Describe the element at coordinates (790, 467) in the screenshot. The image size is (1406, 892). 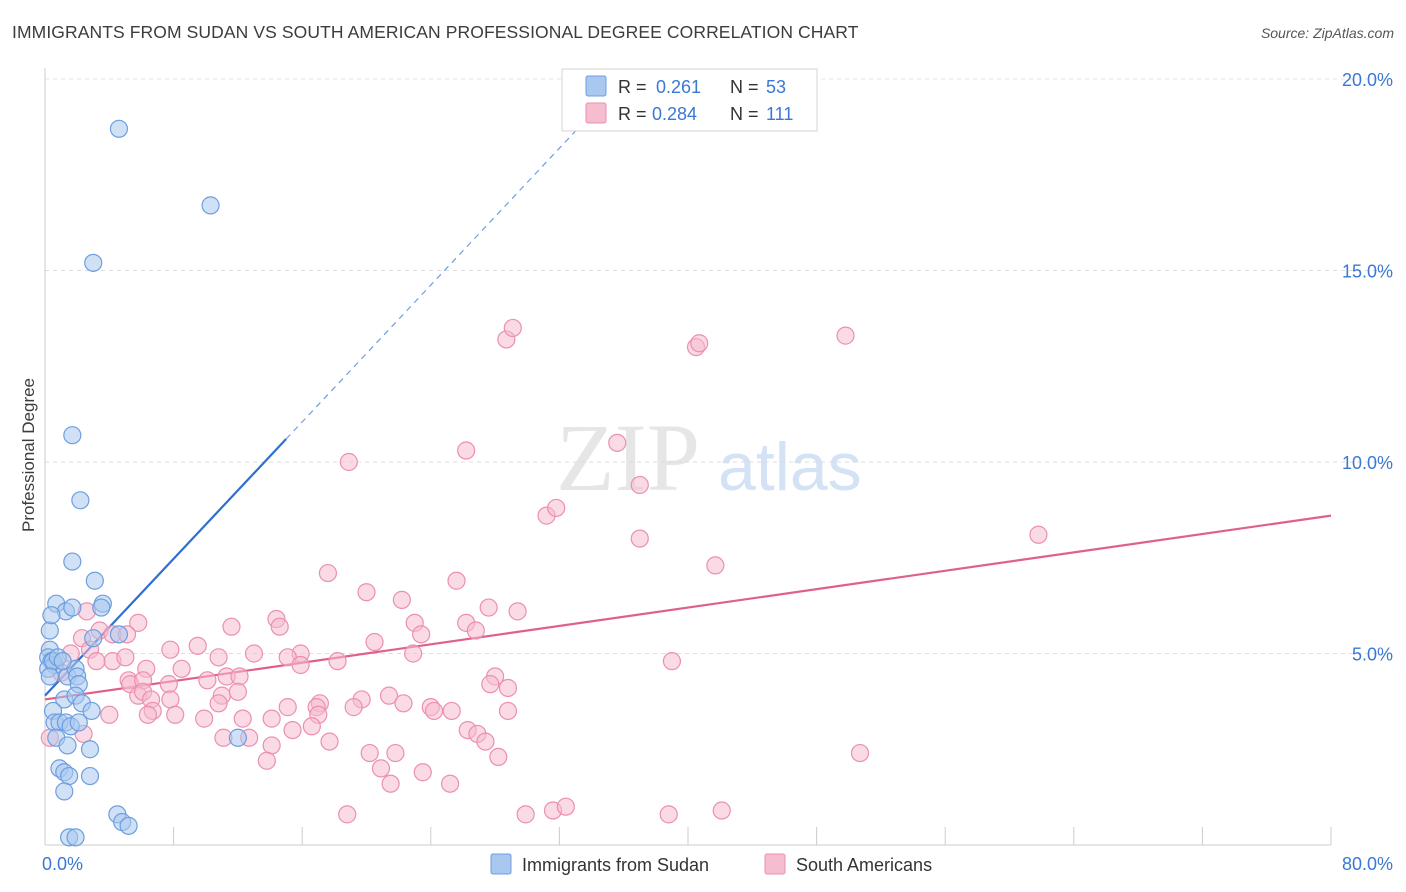
I see `watermark-atlas: atlas` at that location.